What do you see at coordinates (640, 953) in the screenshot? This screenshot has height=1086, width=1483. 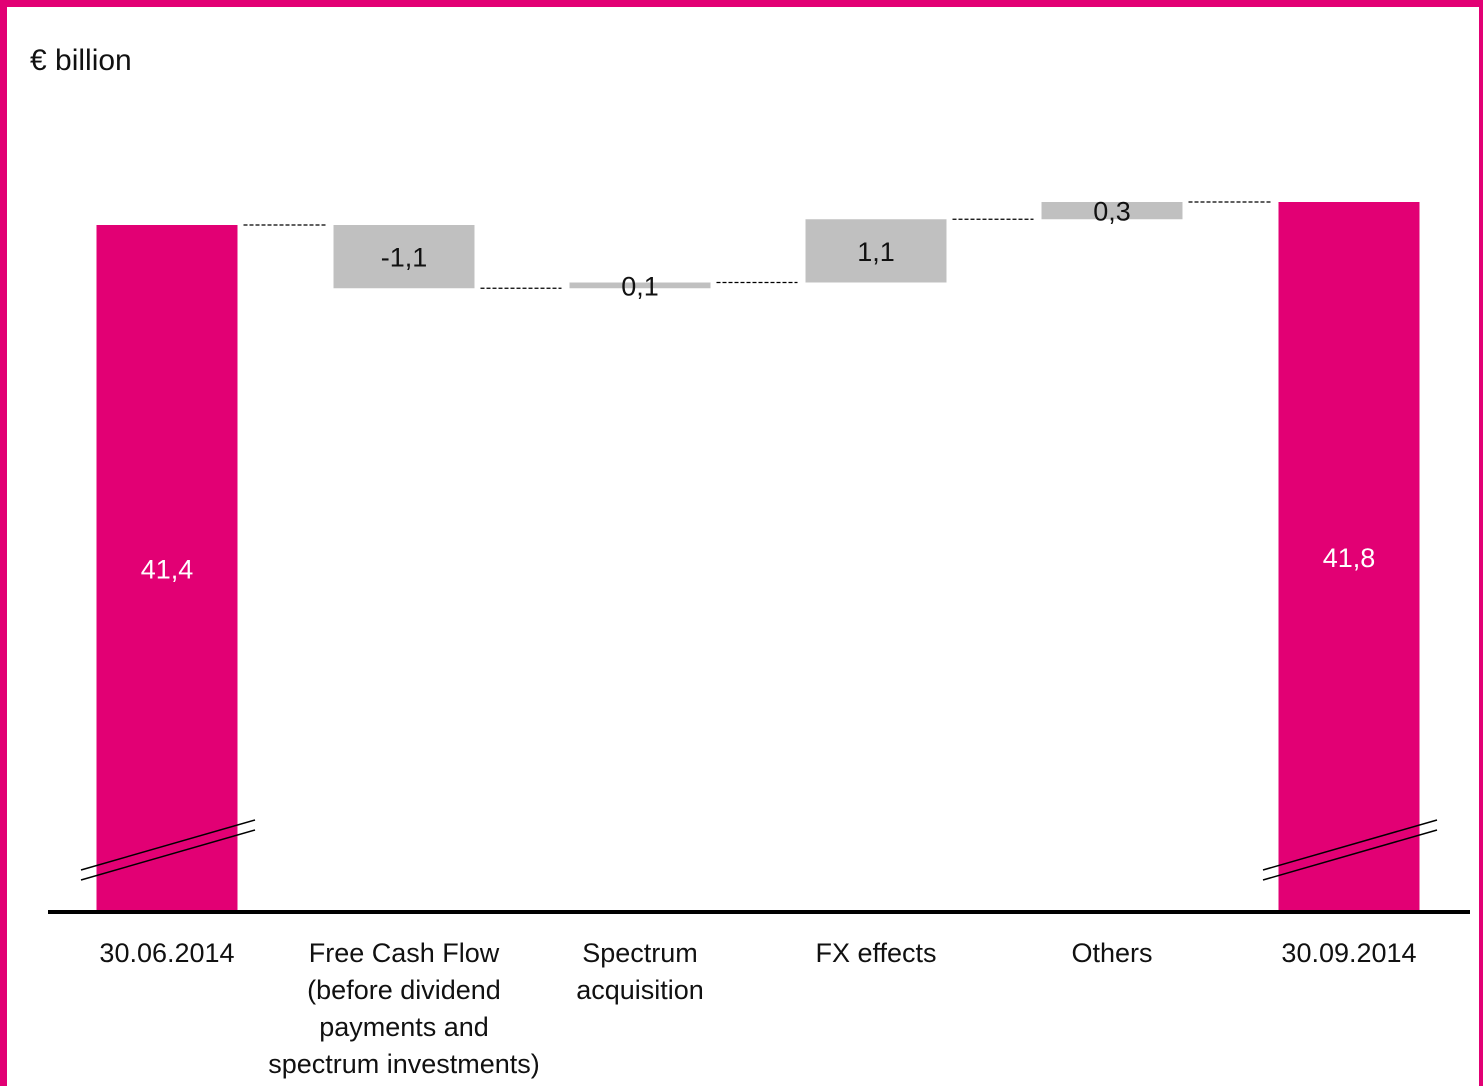 I see `category-label-line: Spectrum` at bounding box center [640, 953].